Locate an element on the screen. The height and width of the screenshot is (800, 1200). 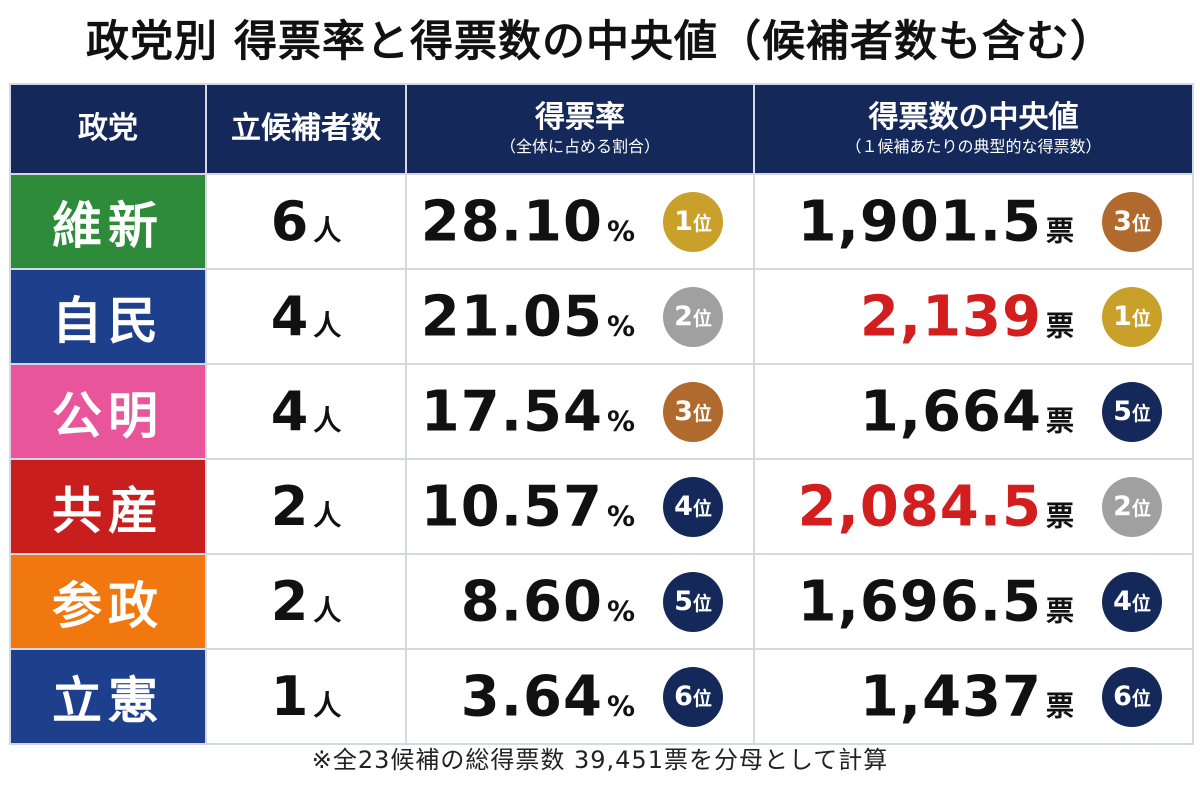
rate-value-wrap: 8.60% is located at coordinates (548, 601).